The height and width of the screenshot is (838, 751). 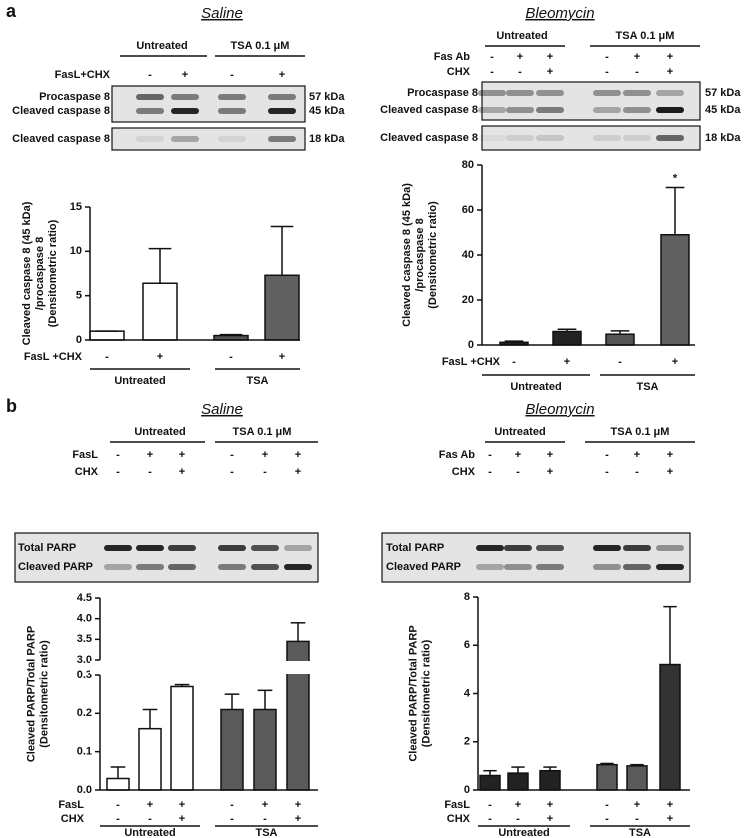 What do you see at coordinates (327, 97) in the screenshot?
I see `kda-label: 57 kDa` at bounding box center [327, 97].